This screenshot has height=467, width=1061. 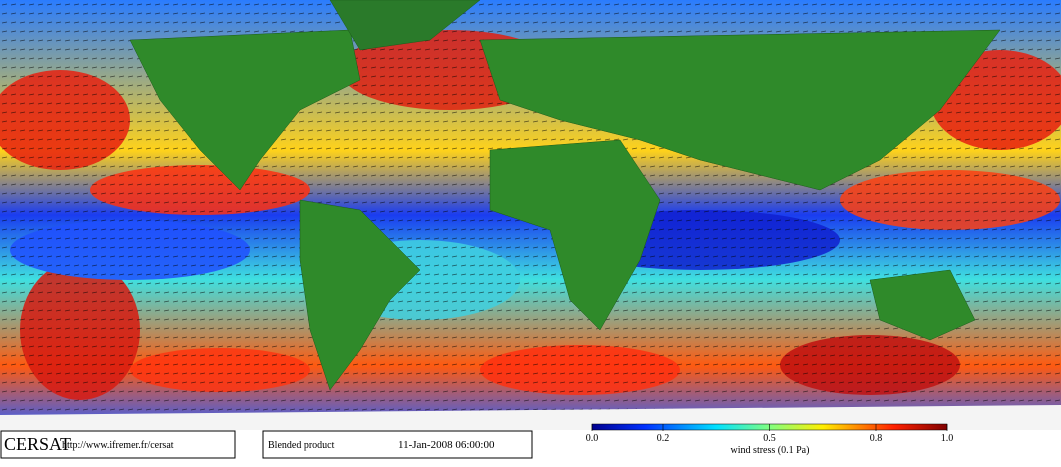 I want to click on colorbar-tick-label: 0.0, so click(x=592, y=438).